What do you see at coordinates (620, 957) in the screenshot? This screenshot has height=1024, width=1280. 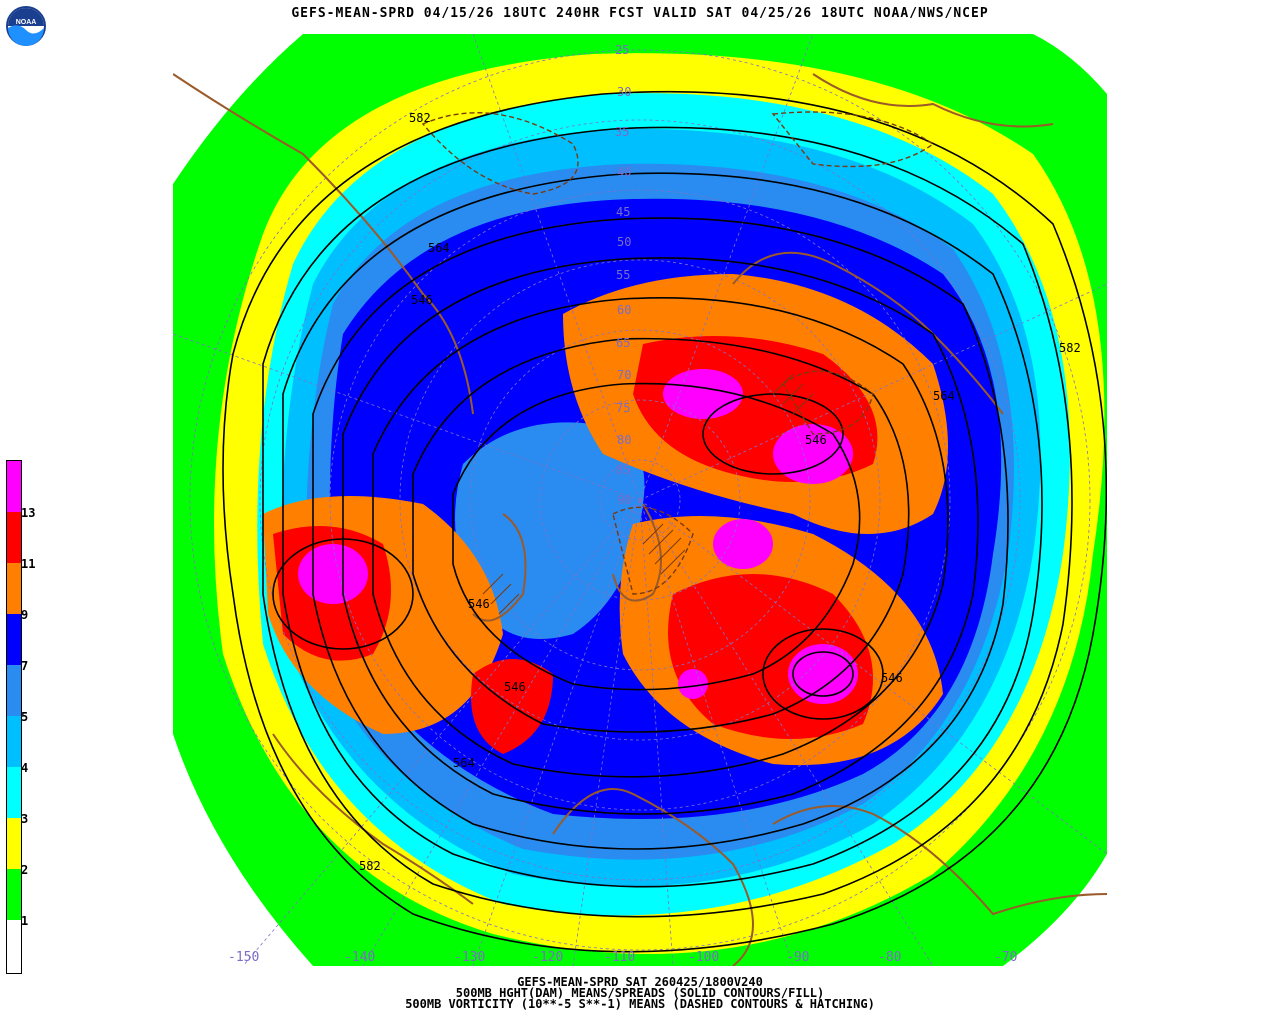 I see `lon-label: -110` at bounding box center [620, 957].